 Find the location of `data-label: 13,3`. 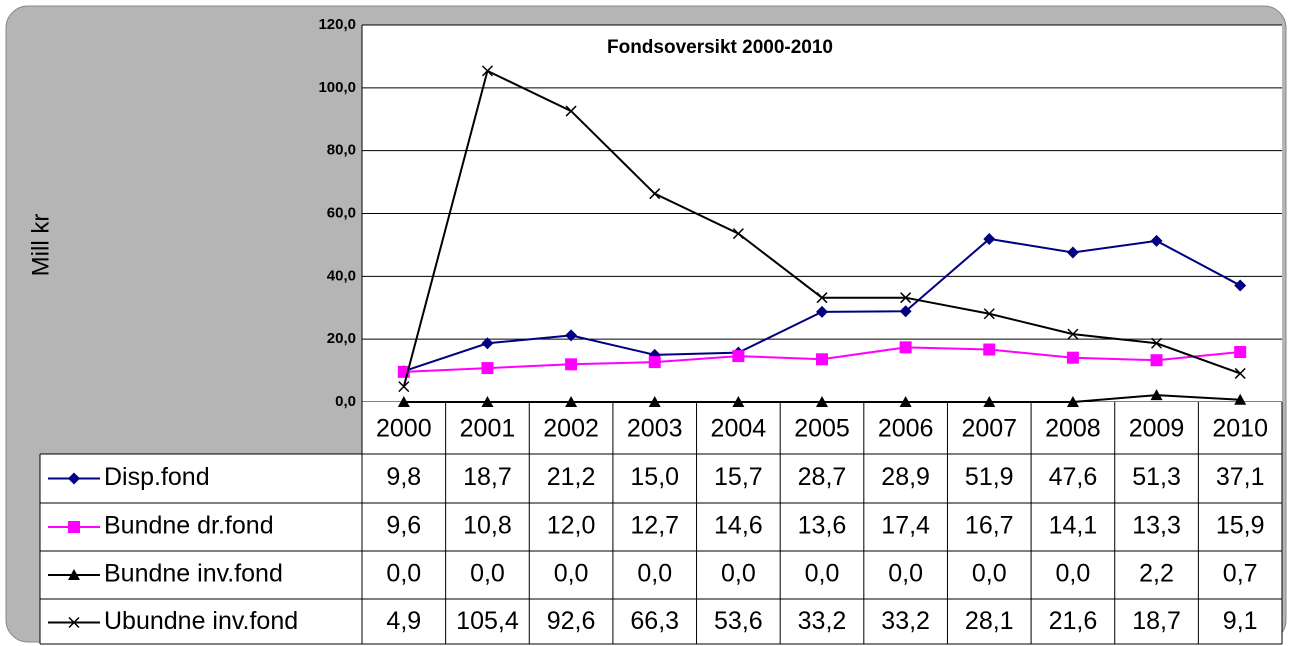

data-label: 13,3 is located at coordinates (1156, 526).